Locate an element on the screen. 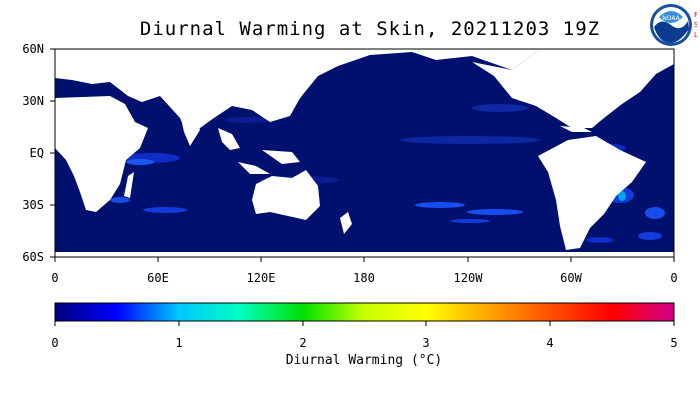 Image resolution: width=700 pixels, height=400 pixels. land-north-america is located at coordinates (573, 88).